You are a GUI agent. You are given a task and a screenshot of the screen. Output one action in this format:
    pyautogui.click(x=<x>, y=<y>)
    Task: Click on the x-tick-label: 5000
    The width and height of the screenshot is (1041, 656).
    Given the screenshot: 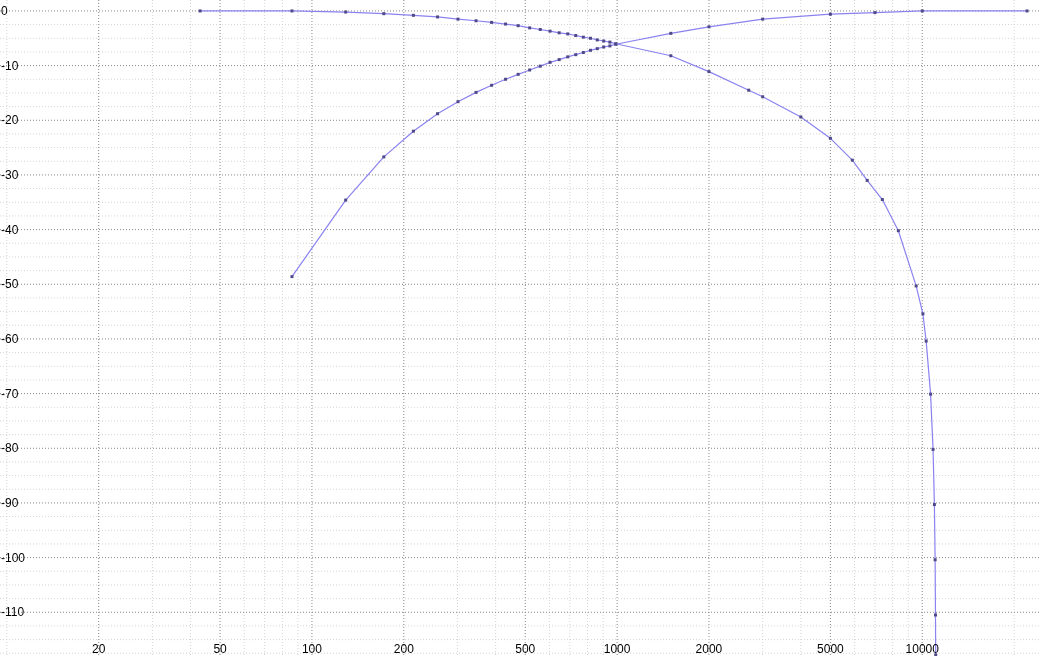 What is the action you would take?
    pyautogui.click(x=831, y=649)
    